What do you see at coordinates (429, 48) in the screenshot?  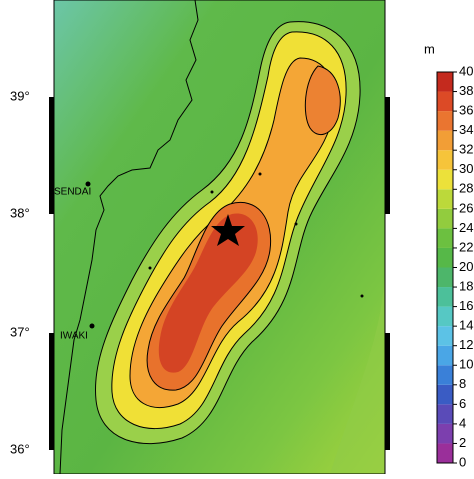 I see `colorbar-unit: m` at bounding box center [429, 48].